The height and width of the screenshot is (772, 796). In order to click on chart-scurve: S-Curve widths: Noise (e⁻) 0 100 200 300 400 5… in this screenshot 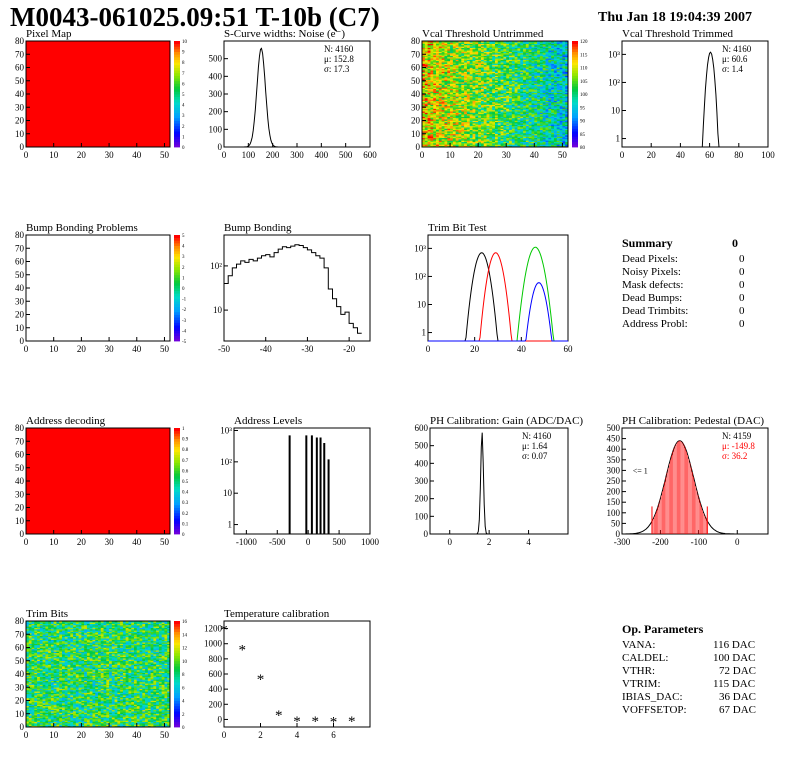, I will do `click(293, 94)`.